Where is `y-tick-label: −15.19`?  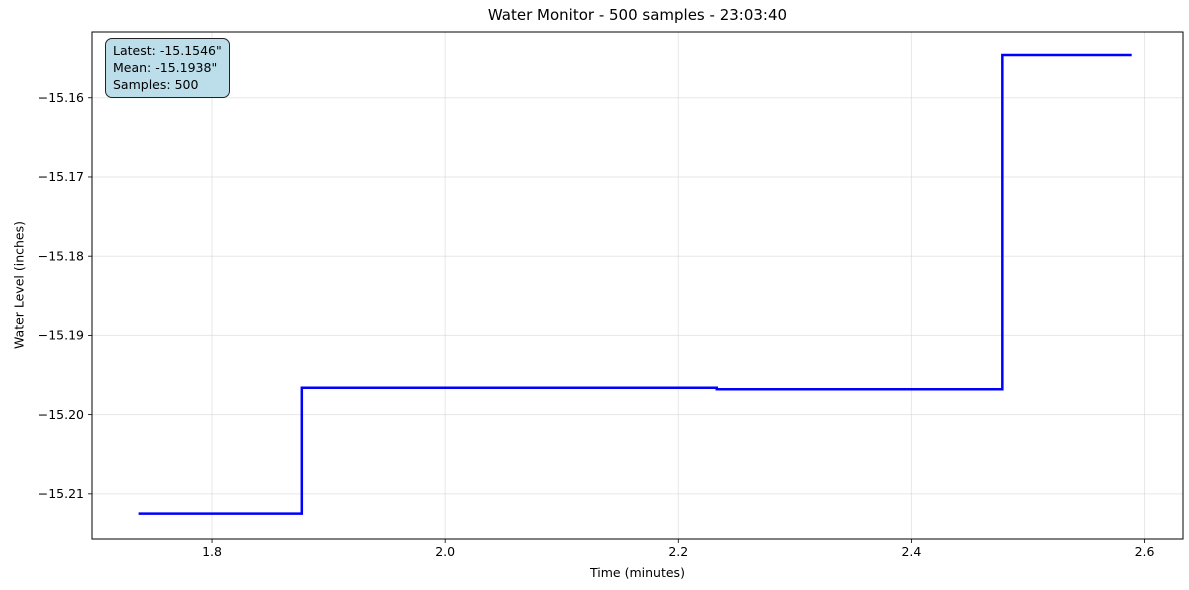 y-tick-label: −15.19 is located at coordinates (61, 335).